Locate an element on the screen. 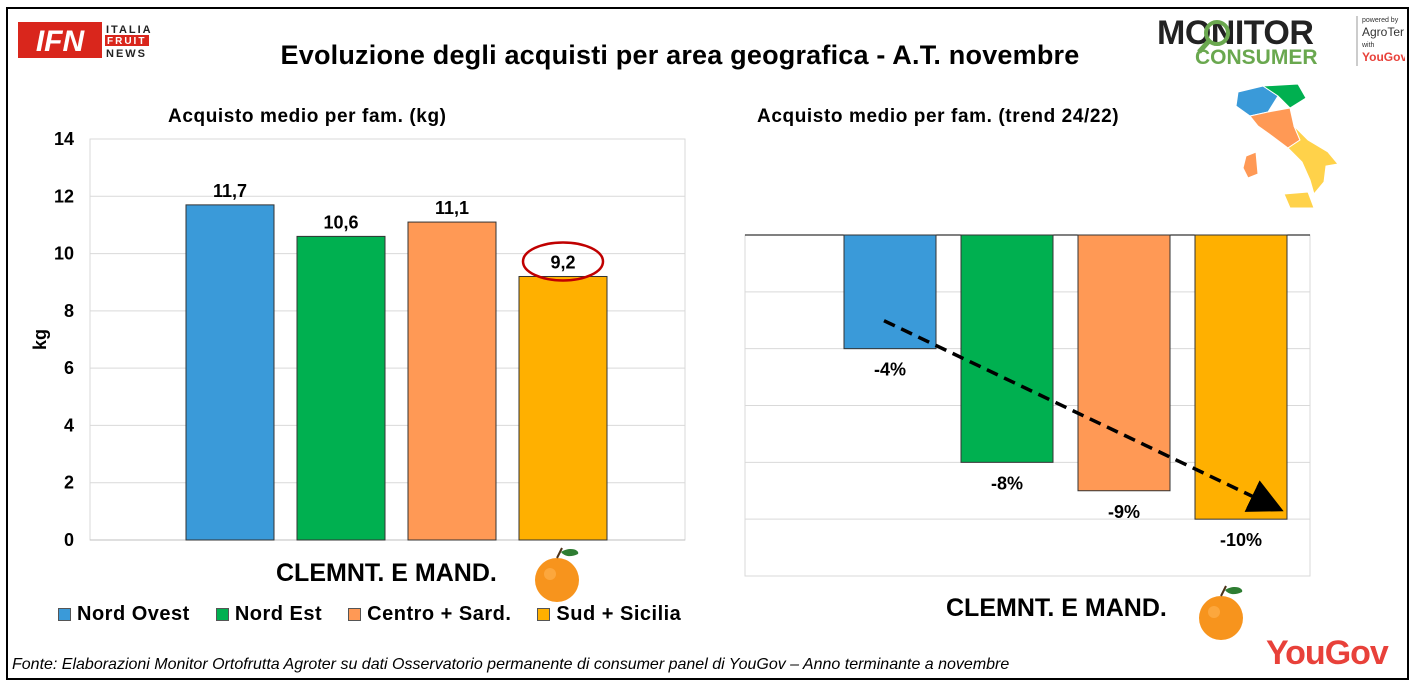  legend-label: Sud + Sicilia is located at coordinates (619, 614).